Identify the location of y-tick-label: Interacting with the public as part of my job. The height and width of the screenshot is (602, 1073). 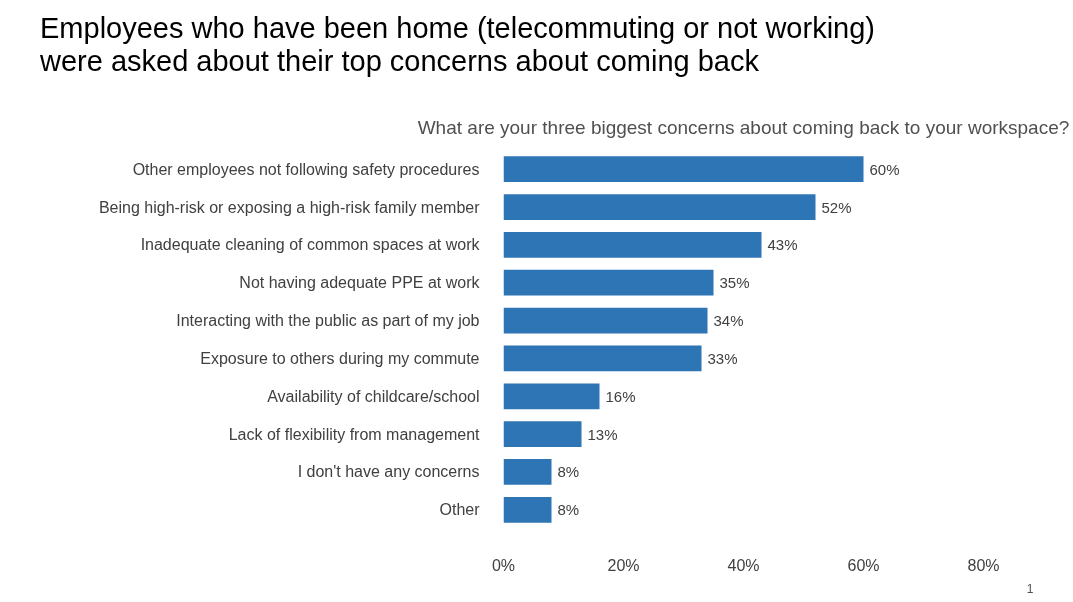
(328, 321).